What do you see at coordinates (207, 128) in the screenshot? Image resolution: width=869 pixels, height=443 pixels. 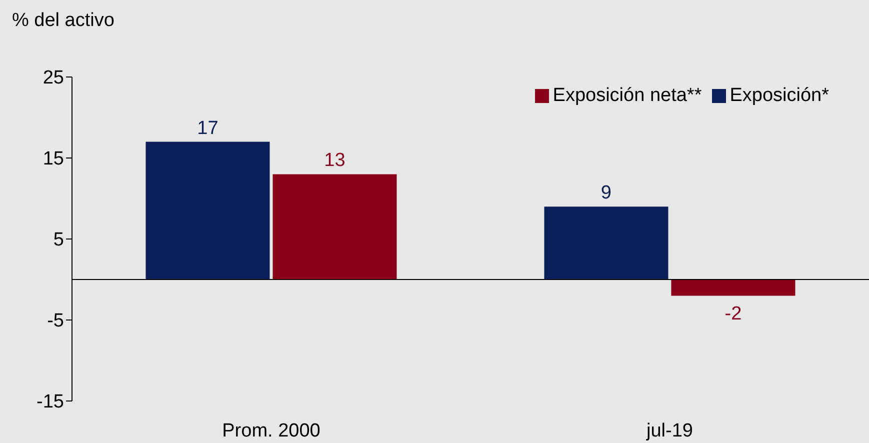 I see `data-label: 17` at bounding box center [207, 128].